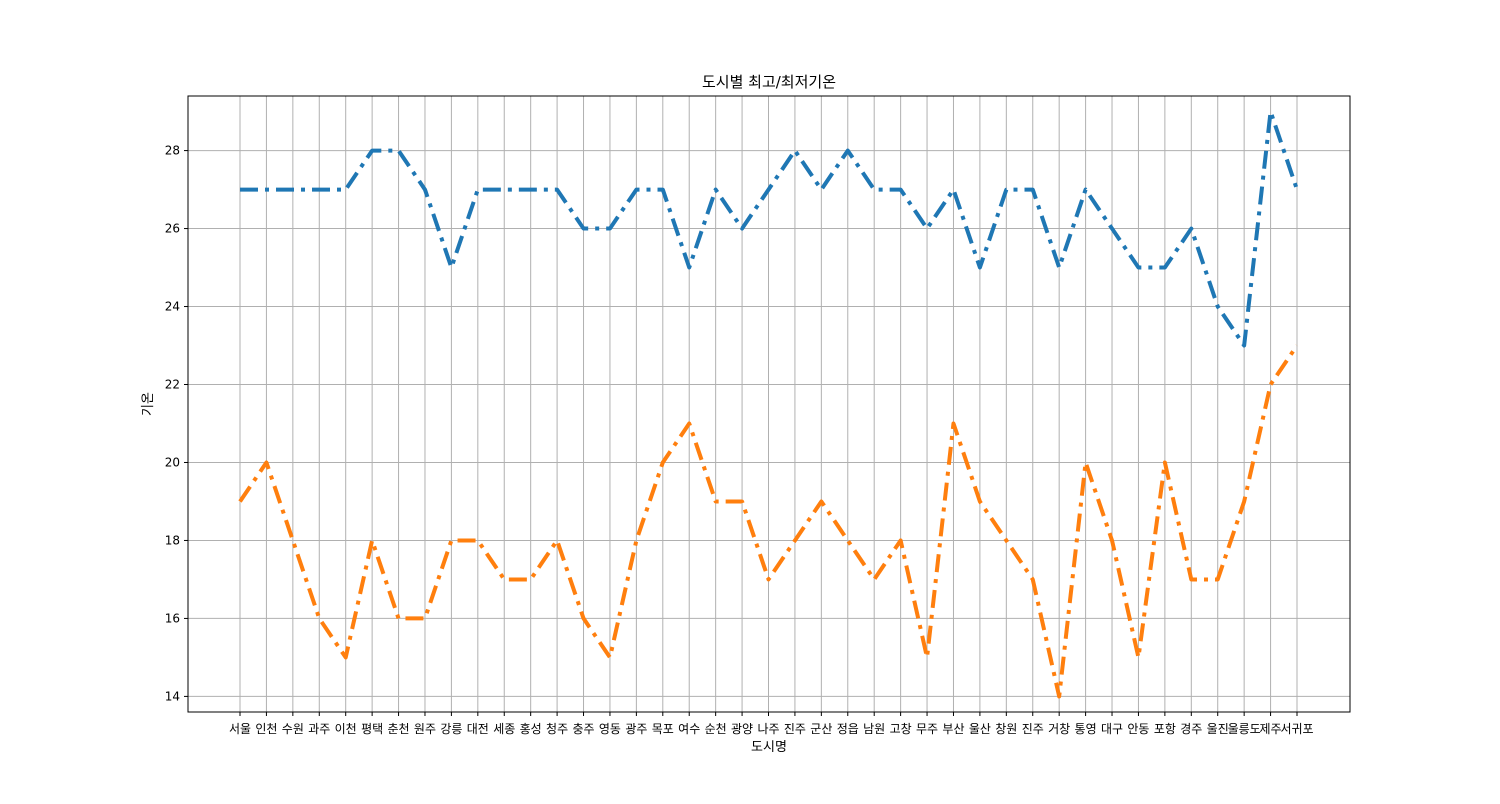 Image resolution: width=1500 pixels, height=804 pixels. I want to click on x-tick-label: 나주, so click(768, 729).